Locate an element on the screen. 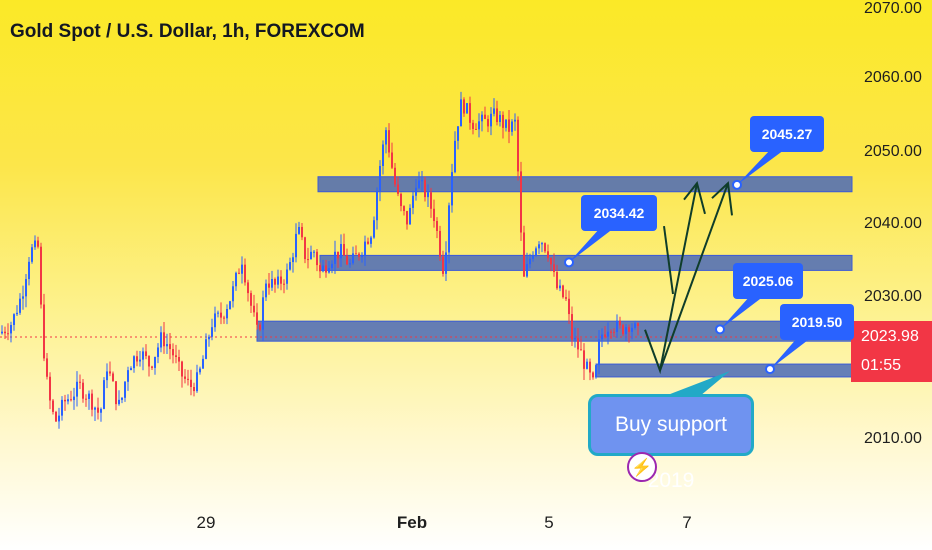  price-callout: 2034.42 is located at coordinates (619, 213).